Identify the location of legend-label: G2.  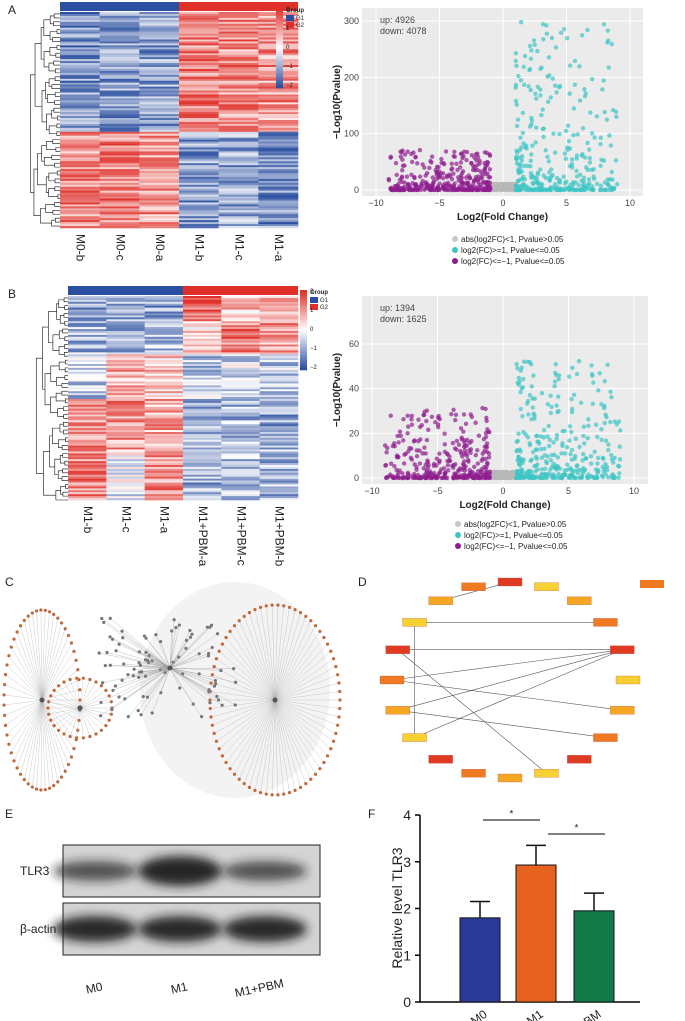
(300, 26).